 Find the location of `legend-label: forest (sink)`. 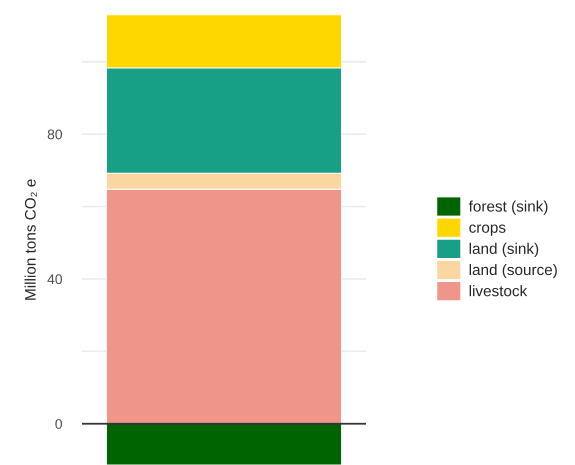

legend-label: forest (sink) is located at coordinates (508, 207).